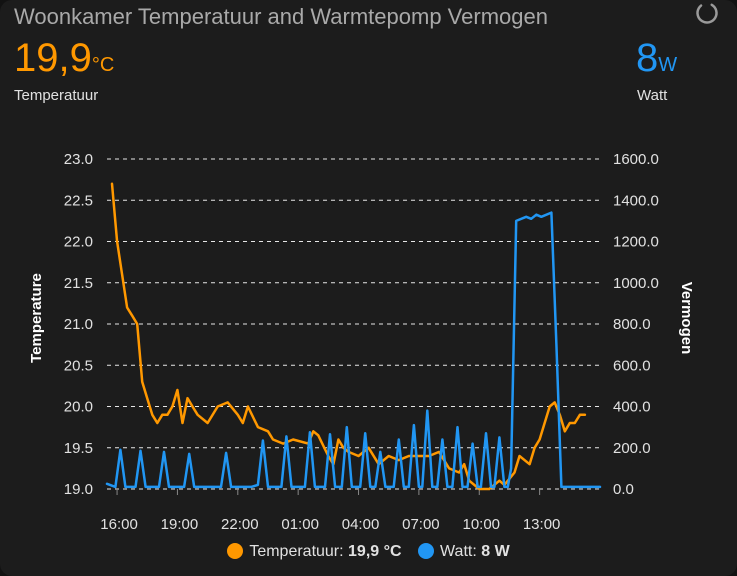  I want to click on legend-power-value: 8 W, so click(495, 551).